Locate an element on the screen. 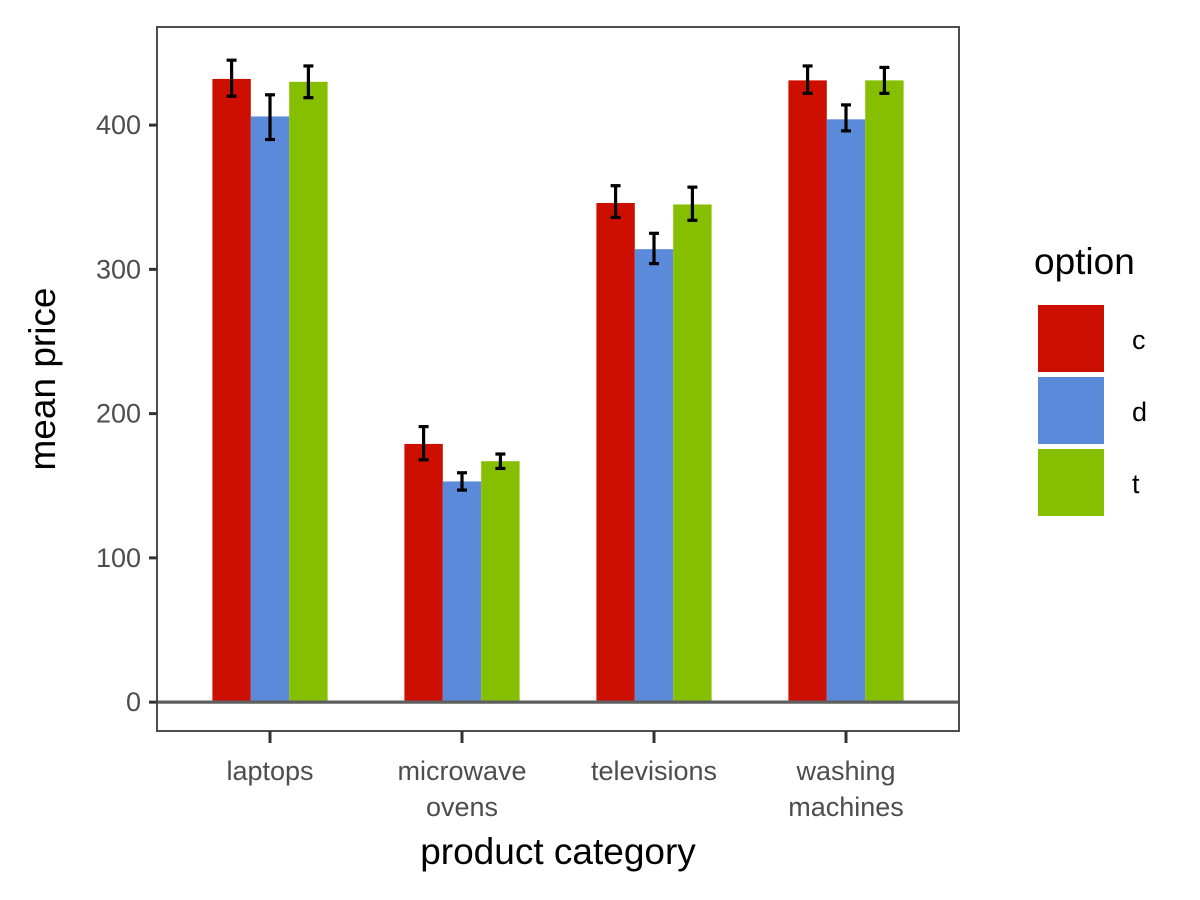 The width and height of the screenshot is (1200, 900). legend-key-d is located at coordinates (1071, 410).